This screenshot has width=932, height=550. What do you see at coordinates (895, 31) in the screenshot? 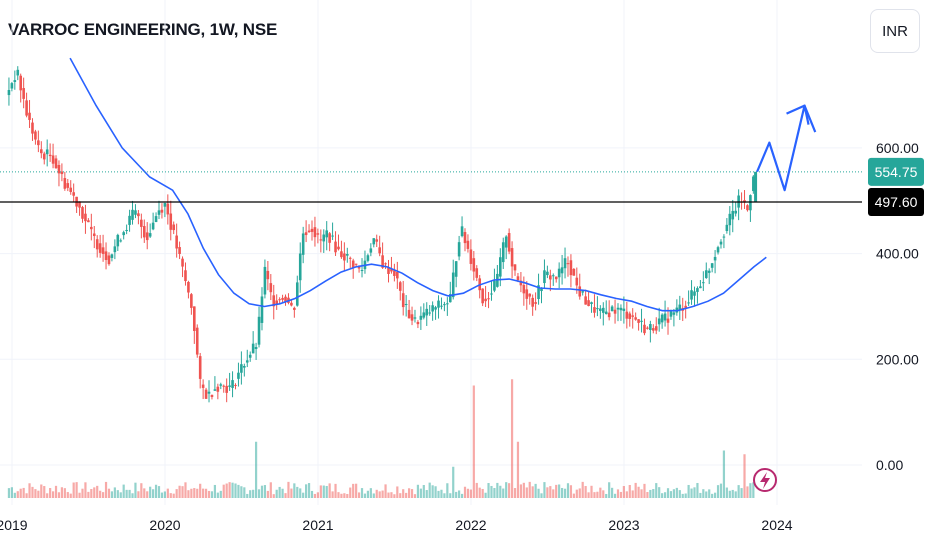
I see `currency-button: INR` at bounding box center [895, 31].